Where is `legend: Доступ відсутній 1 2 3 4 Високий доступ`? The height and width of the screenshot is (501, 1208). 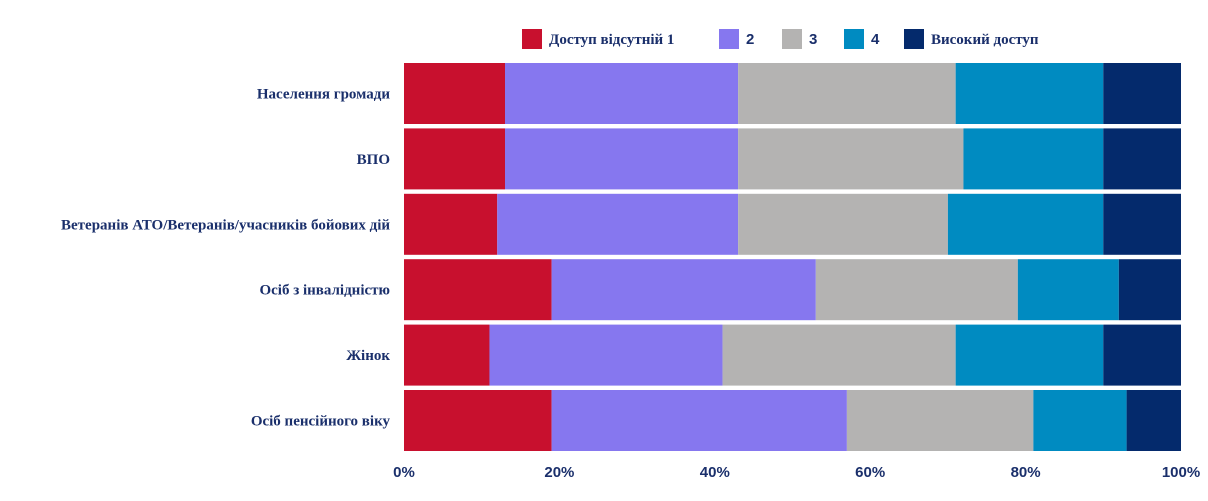
legend: Доступ відсутній 1 2 3 4 Високий доступ is located at coordinates (780, 39).